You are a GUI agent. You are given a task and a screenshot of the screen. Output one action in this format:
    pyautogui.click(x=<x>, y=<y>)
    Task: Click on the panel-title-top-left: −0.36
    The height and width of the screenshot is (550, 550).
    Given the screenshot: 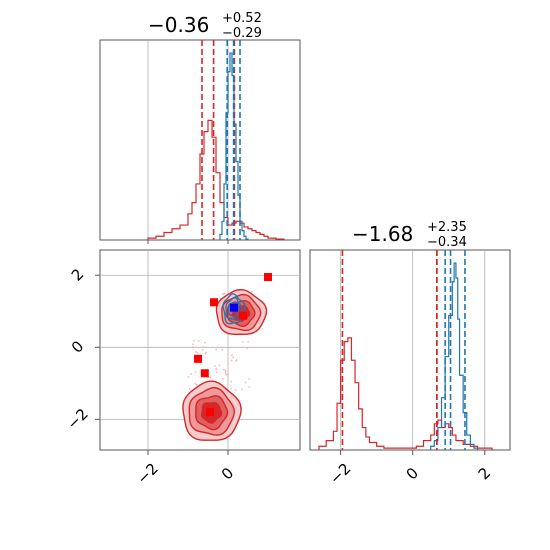 What is the action you would take?
    pyautogui.click(x=178, y=25)
    